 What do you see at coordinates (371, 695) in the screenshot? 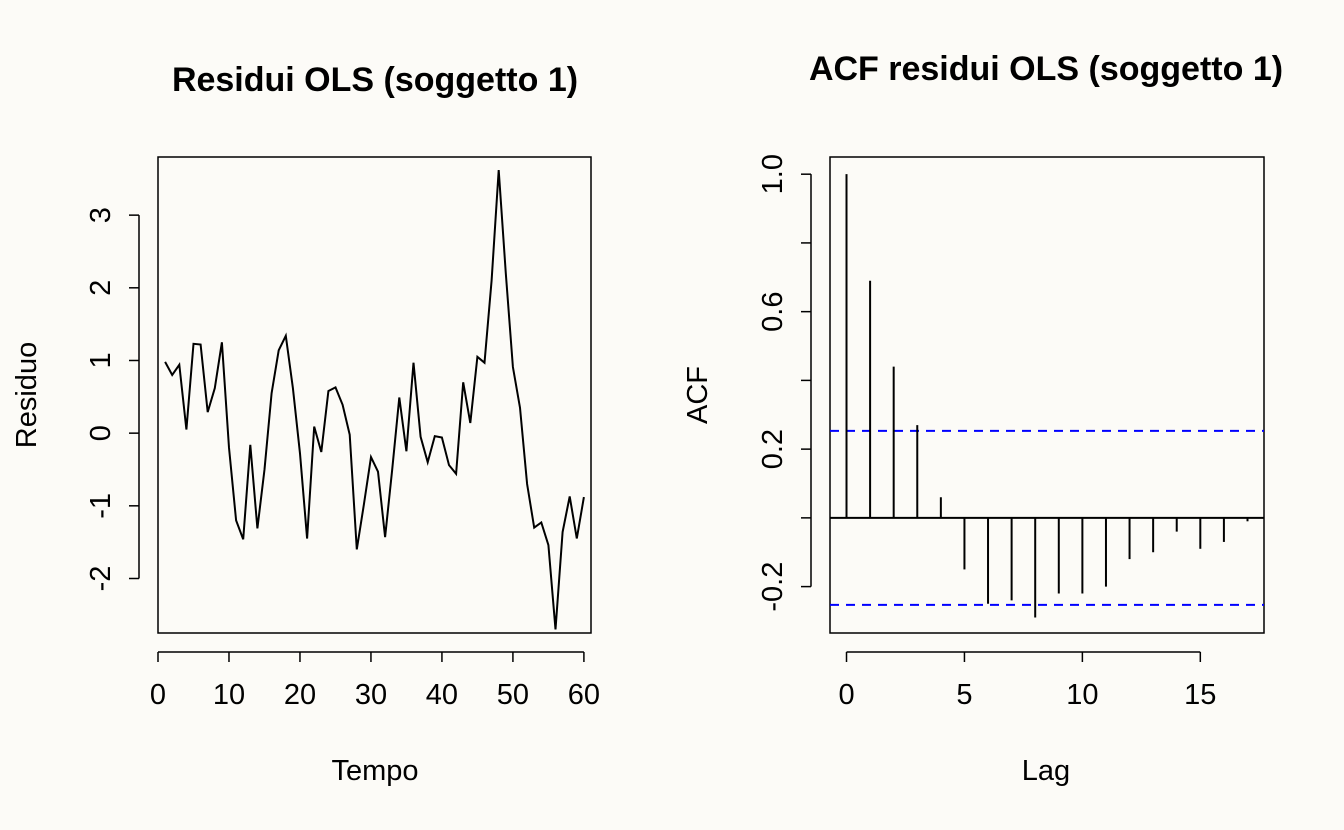
I see `residuals-x-tick-label: 30` at bounding box center [371, 695].